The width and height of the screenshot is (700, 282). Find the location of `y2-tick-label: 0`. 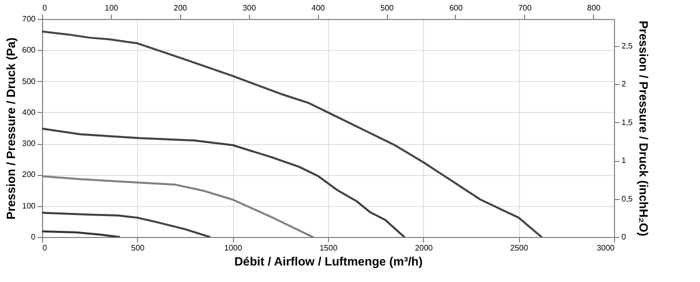

y2-tick-label: 0 is located at coordinates (624, 237).